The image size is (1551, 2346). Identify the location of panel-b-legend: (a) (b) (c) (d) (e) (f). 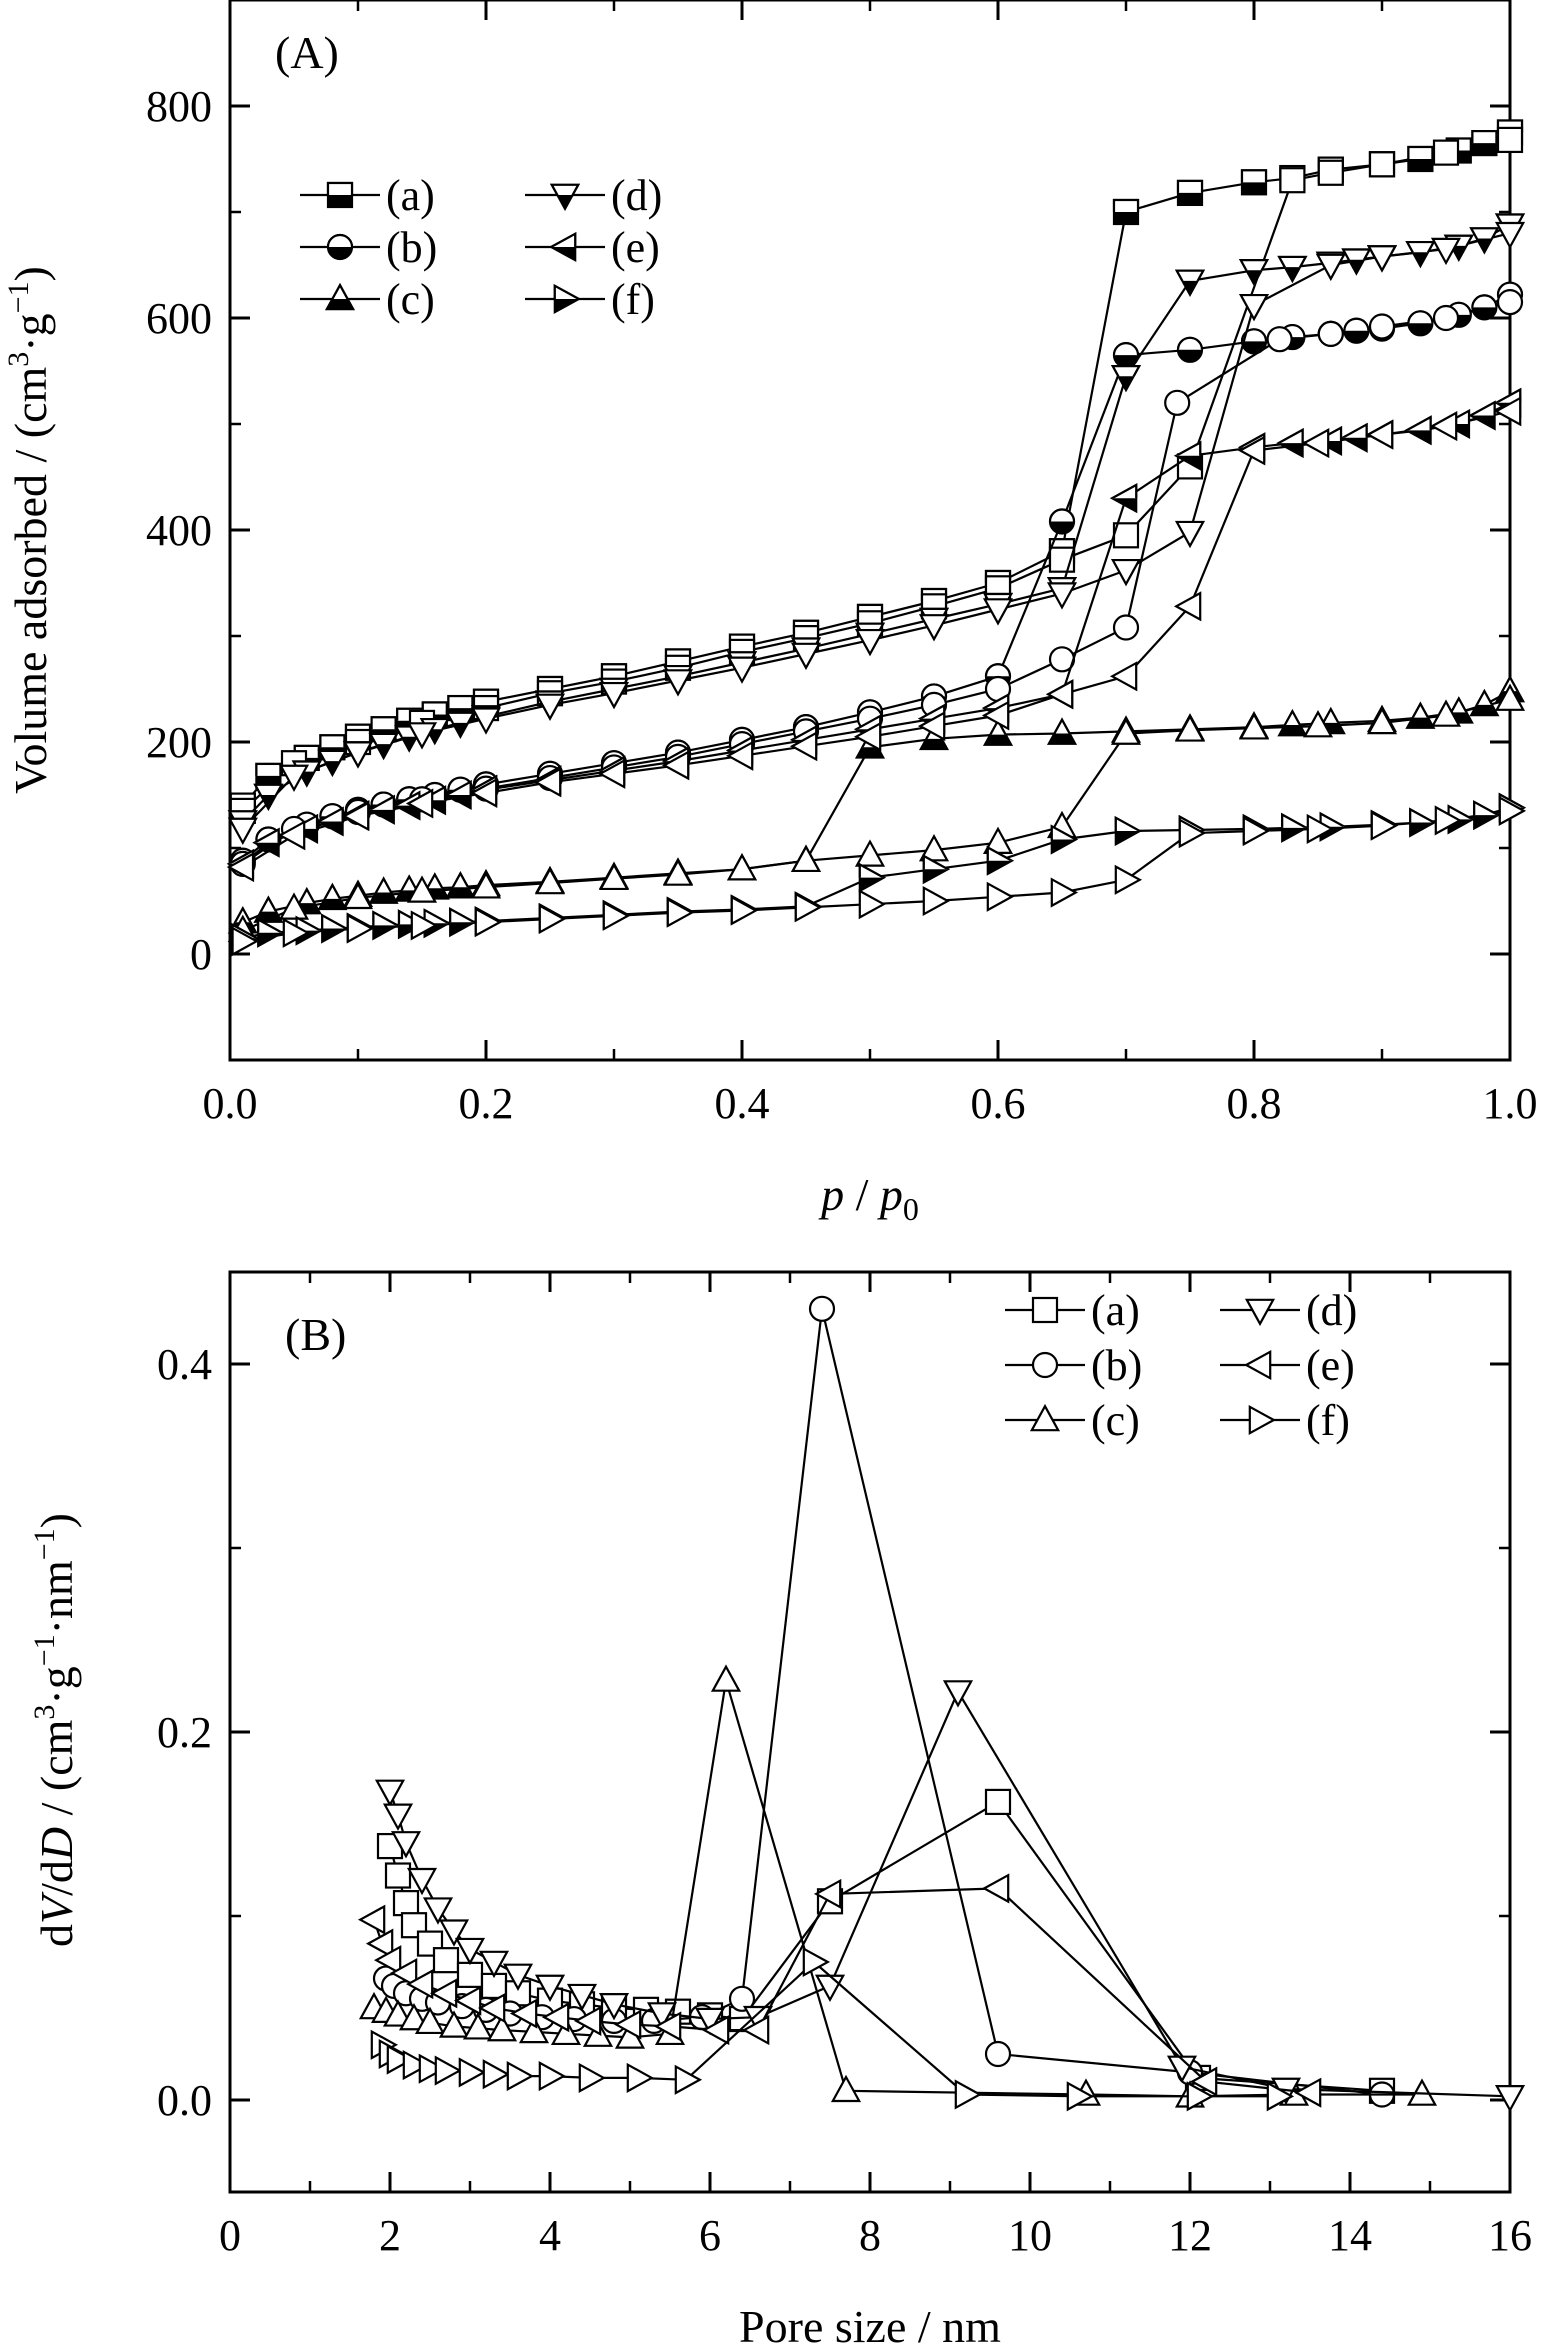
(1181, 1365).